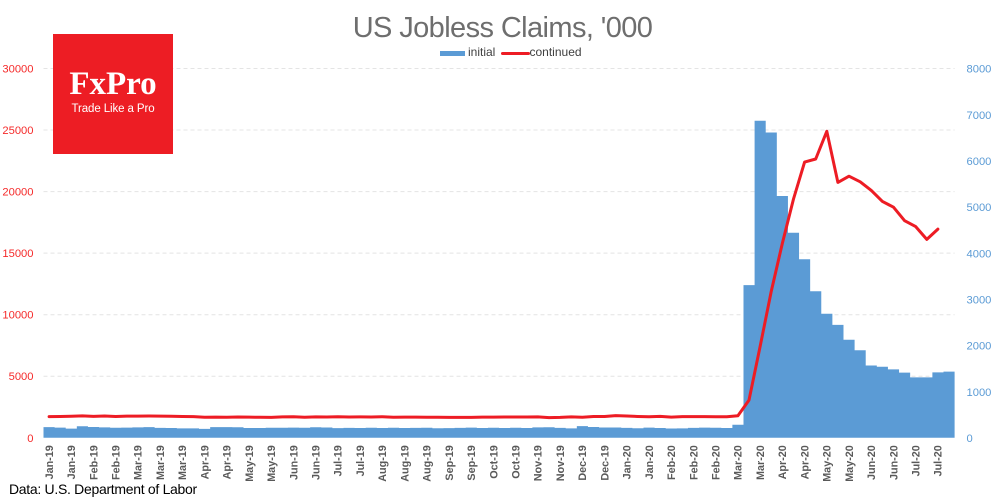 The width and height of the screenshot is (1002, 497). What do you see at coordinates (17, 316) in the screenshot?
I see `svg-text: 10000` at bounding box center [17, 316].